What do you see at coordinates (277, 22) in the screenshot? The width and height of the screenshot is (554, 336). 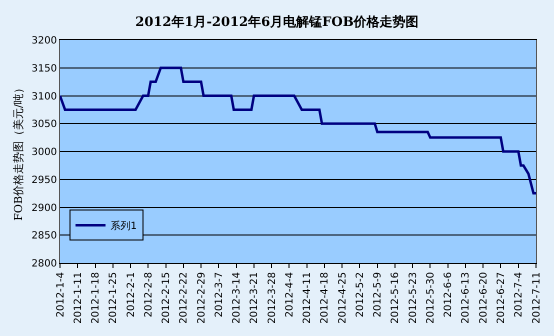 I see `chart-title: 2012年1月-2012年6月电解锰FOB价格走势图` at bounding box center [277, 22].